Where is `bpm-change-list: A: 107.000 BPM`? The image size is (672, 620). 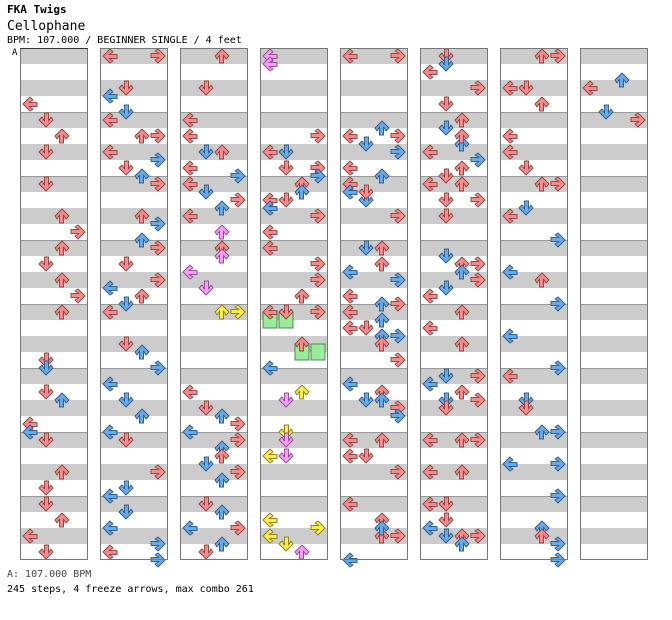 bpm-change-list: A: 107.000 BPM is located at coordinates (49, 574).